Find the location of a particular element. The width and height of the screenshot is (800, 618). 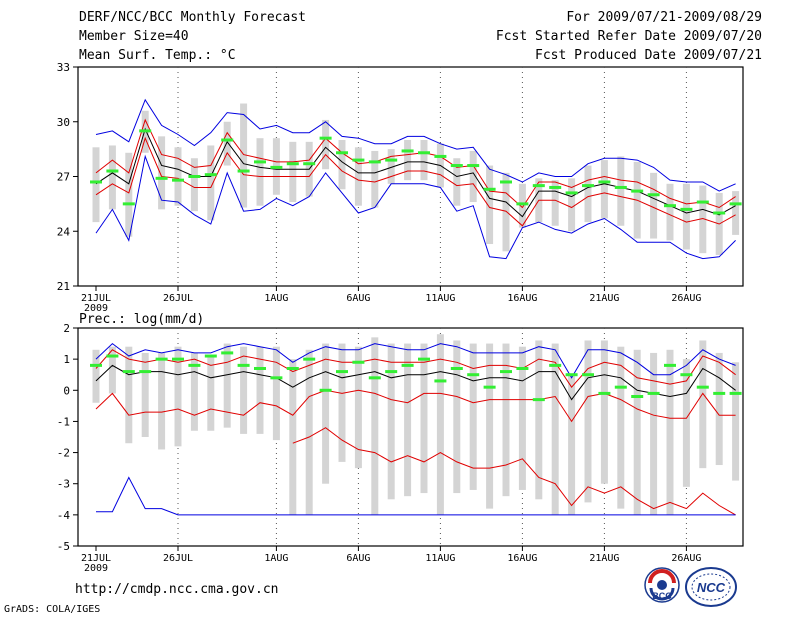

temp-x-tick-label: 1AUG is located at coordinates (276, 298).